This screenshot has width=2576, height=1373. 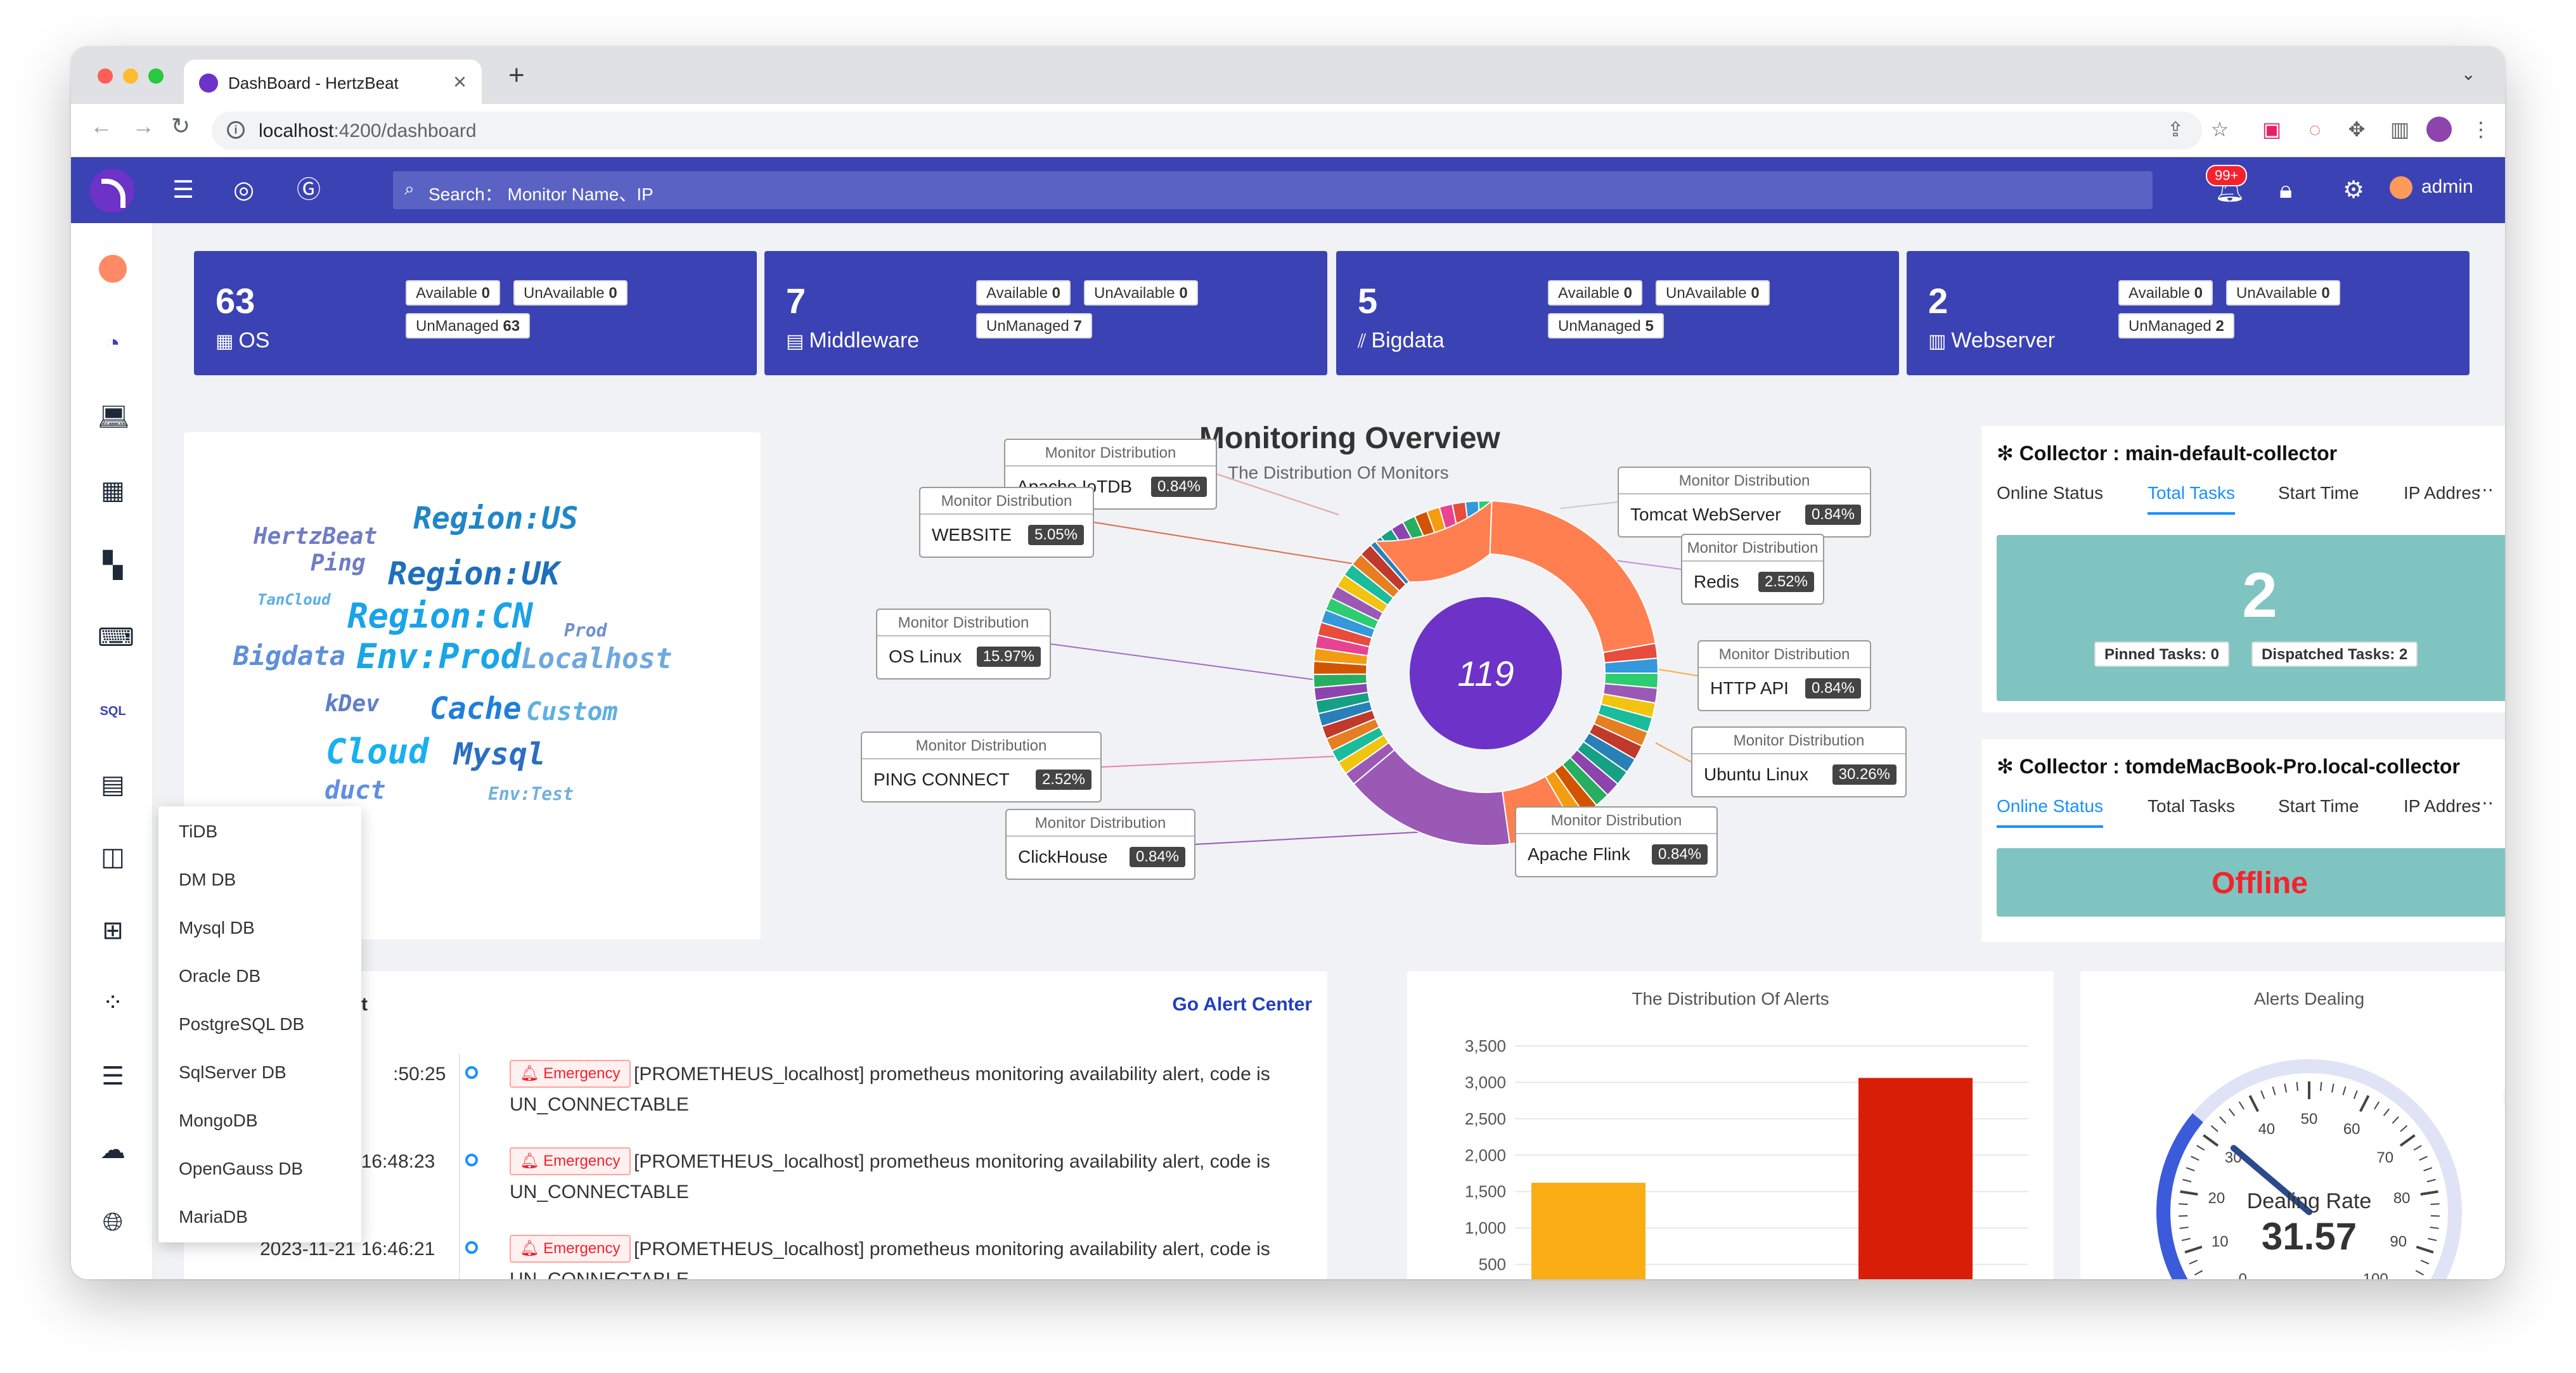 I want to click on maximize-window-button, so click(x=156, y=76).